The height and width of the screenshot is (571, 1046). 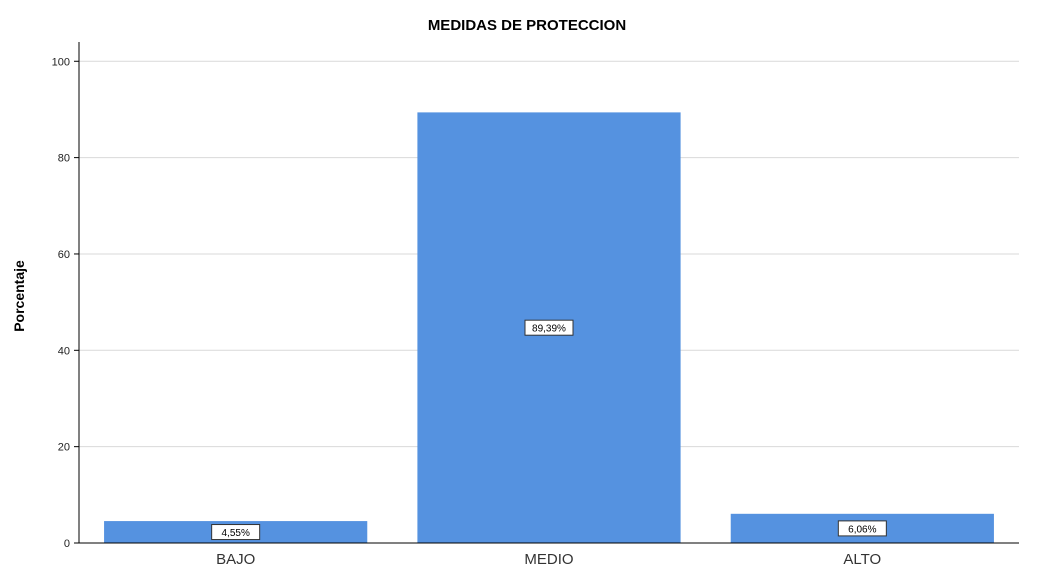 I want to click on data-label-text: 4,55%, so click(x=235, y=533).